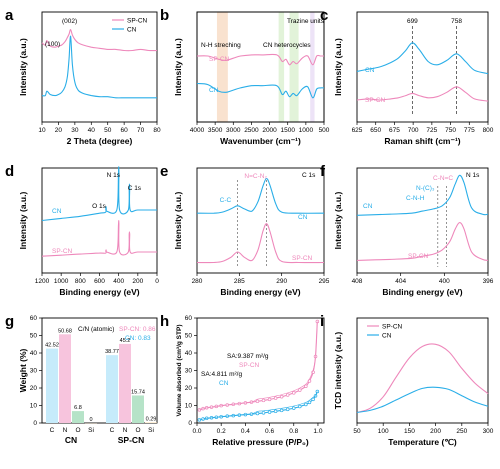 Image resolution: width=500 pixels, height=469 pixels. What do you see at coordinates (131, 440) in the screenshot?
I see `group-label: SP-CN` at bounding box center [131, 440].